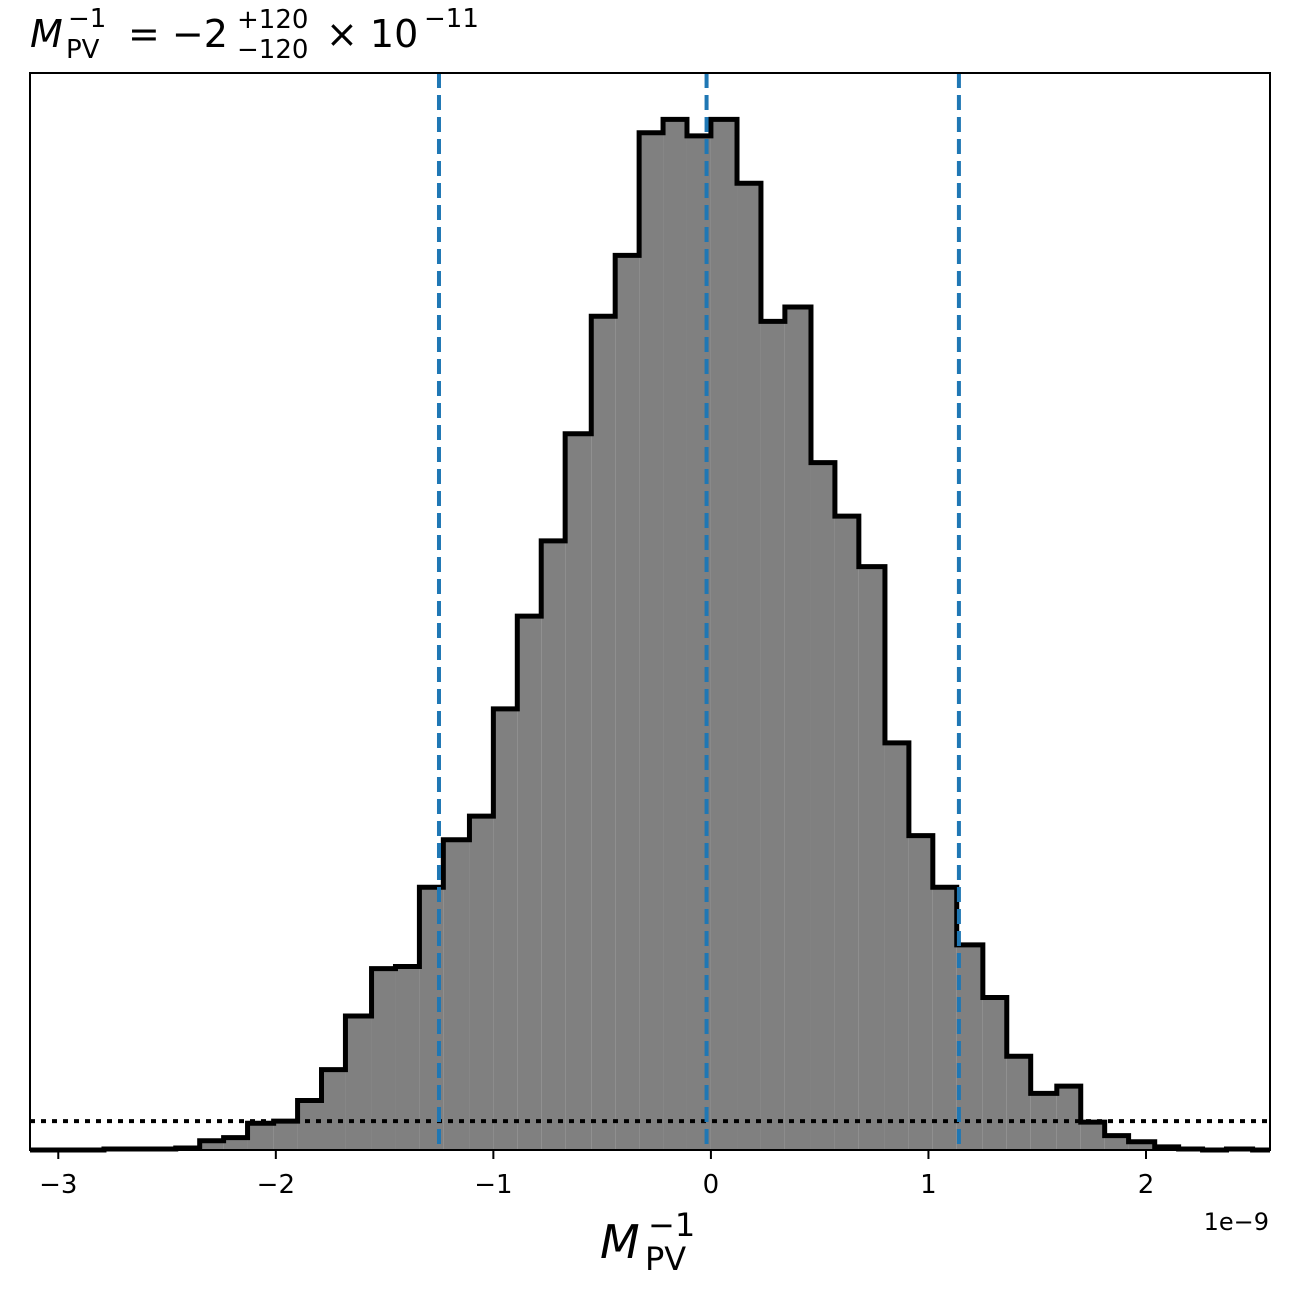  What do you see at coordinates (83, 50) in the screenshot?
I see `title-symbol-sub: PV` at bounding box center [83, 50].